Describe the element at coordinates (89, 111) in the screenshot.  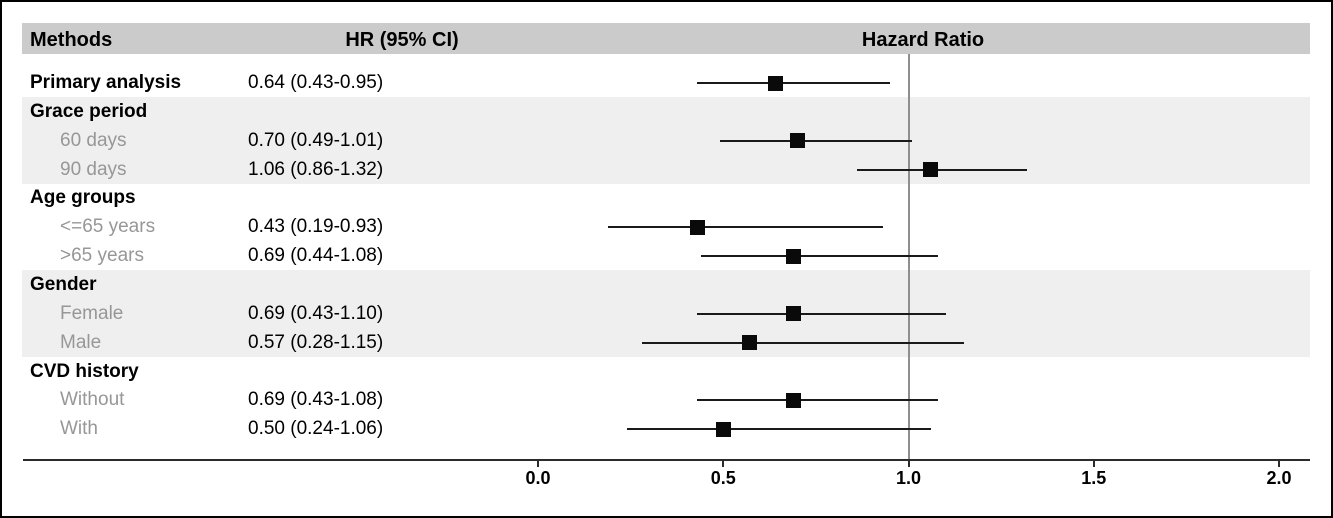
I see `row-label: Grace period` at that location.